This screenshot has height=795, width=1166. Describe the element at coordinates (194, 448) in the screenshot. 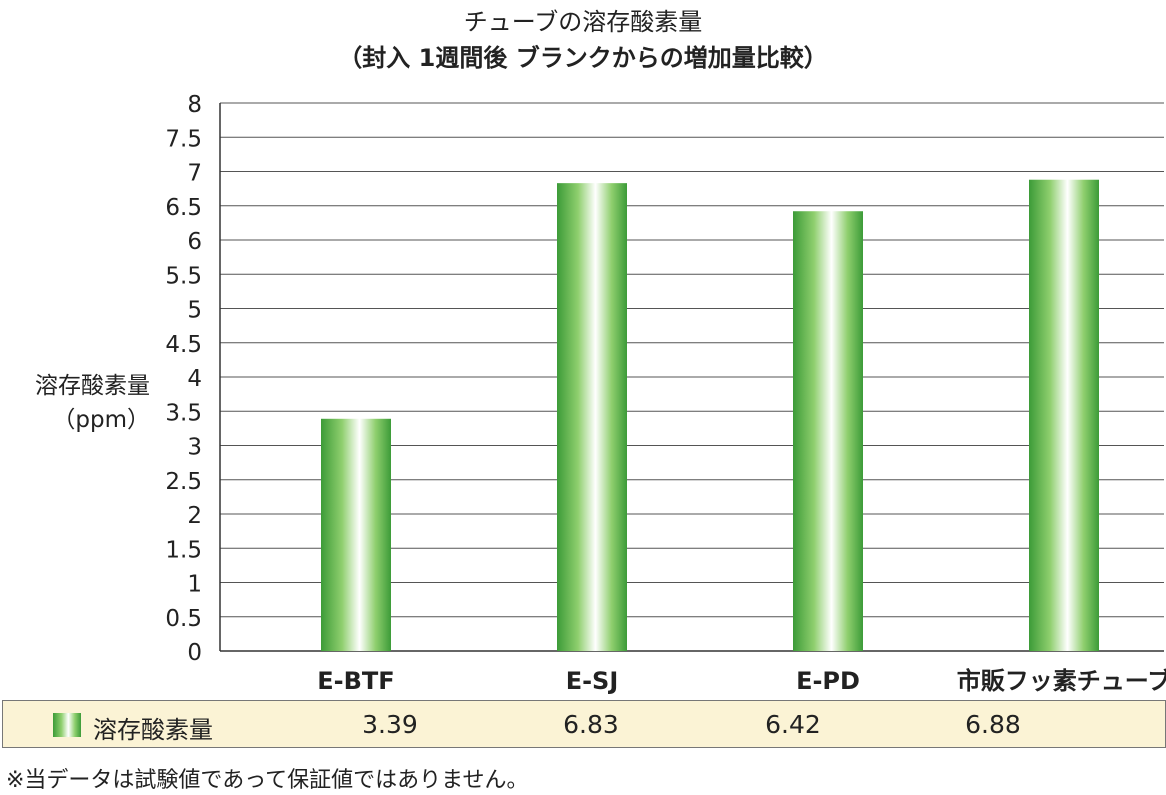

I see `y-tick-label: 3` at that location.